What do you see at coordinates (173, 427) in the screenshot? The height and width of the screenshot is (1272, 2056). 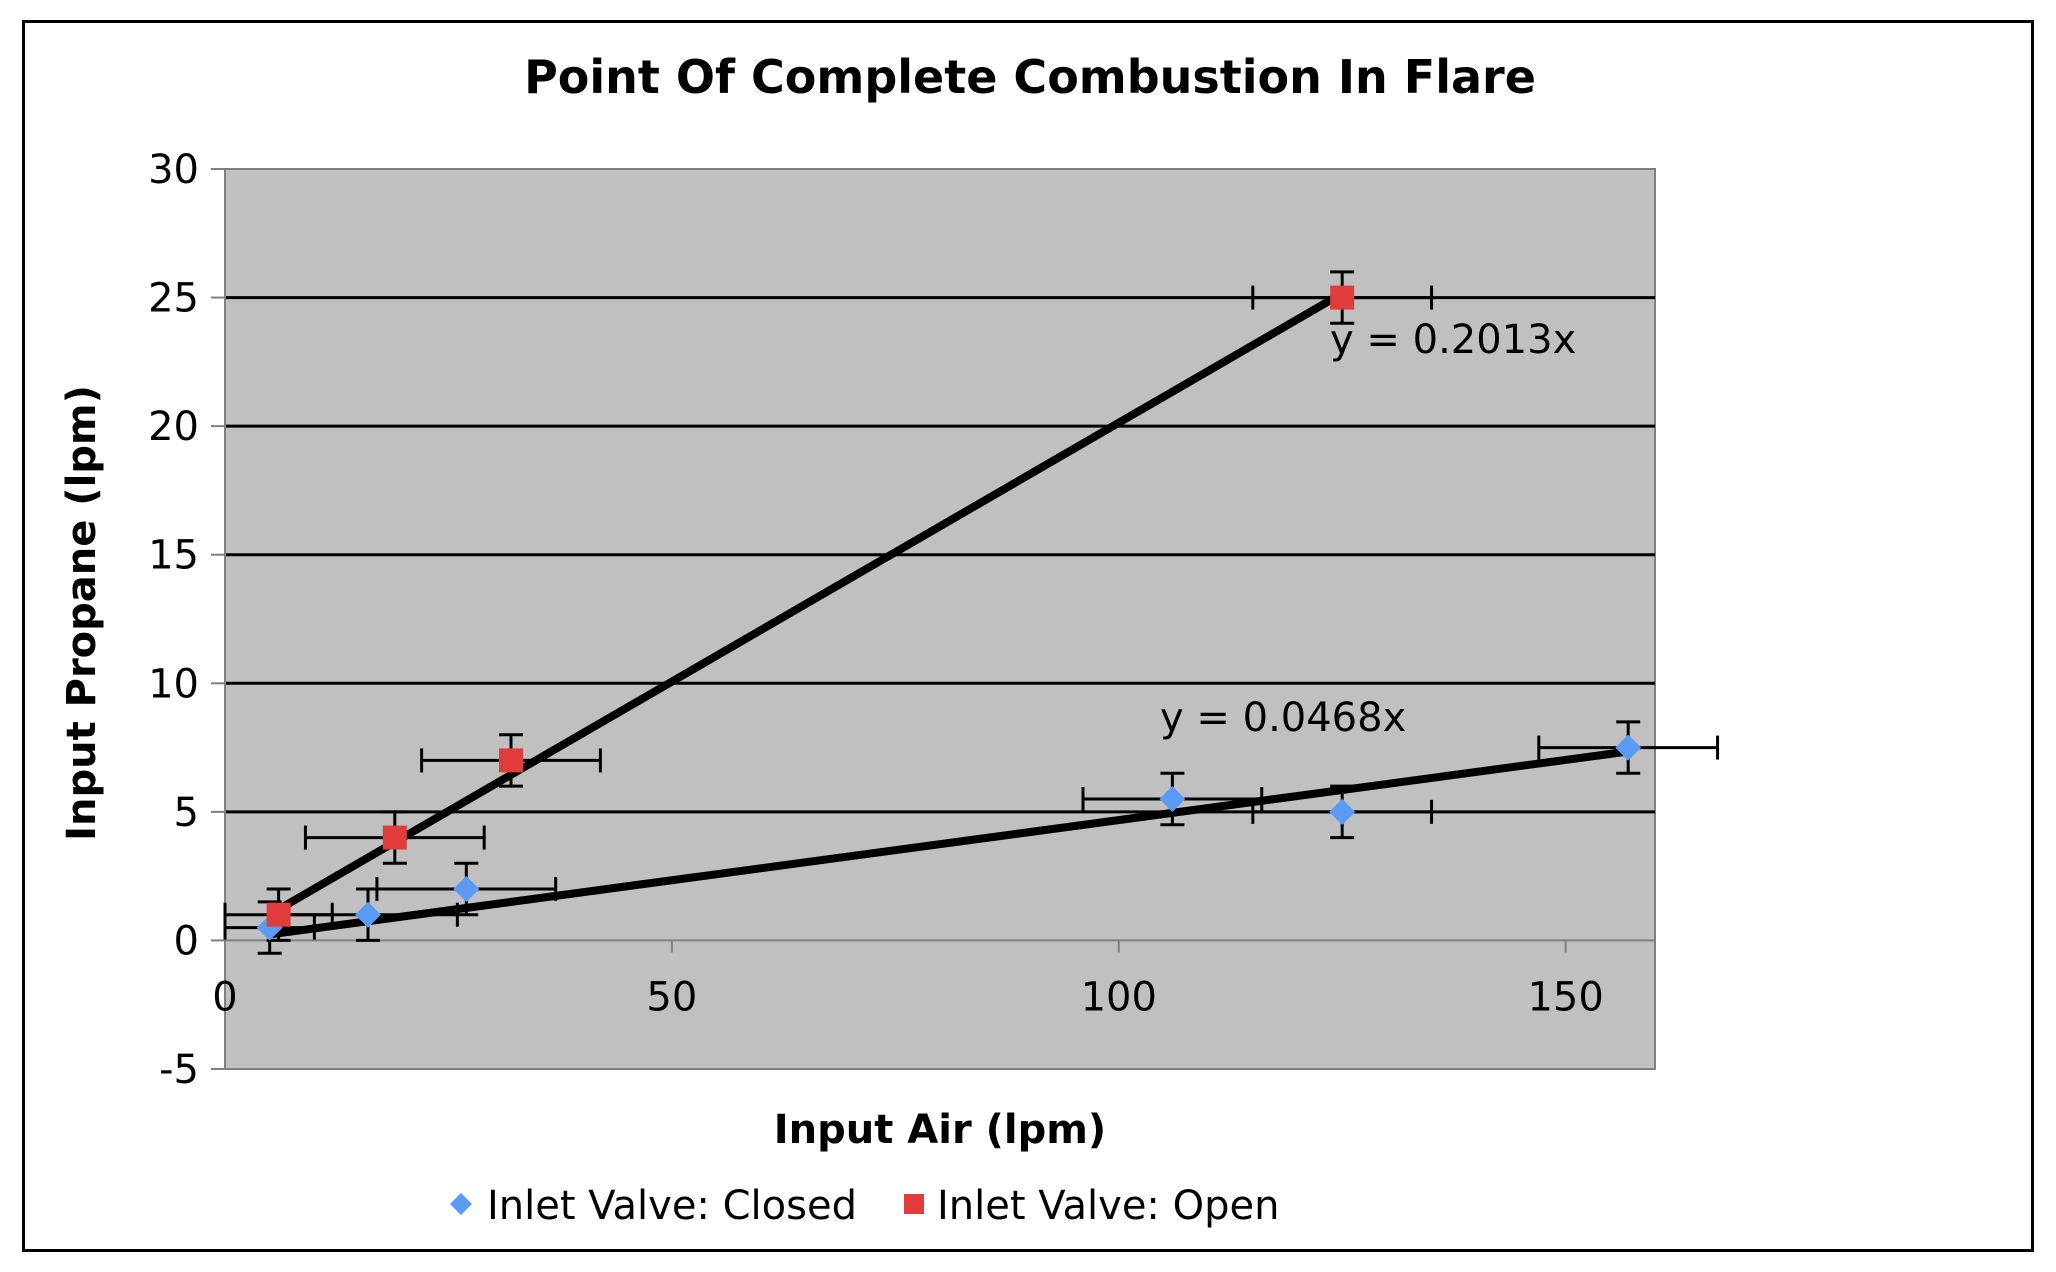 I see `y-tick-label: 20` at bounding box center [173, 427].